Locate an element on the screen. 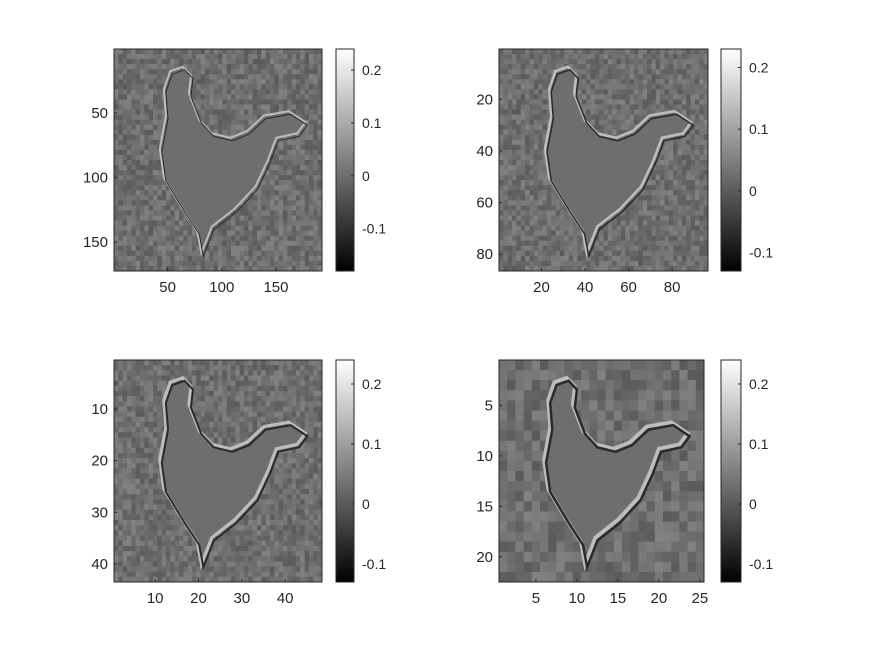  y-tick-label: 80 is located at coordinates (484, 254).